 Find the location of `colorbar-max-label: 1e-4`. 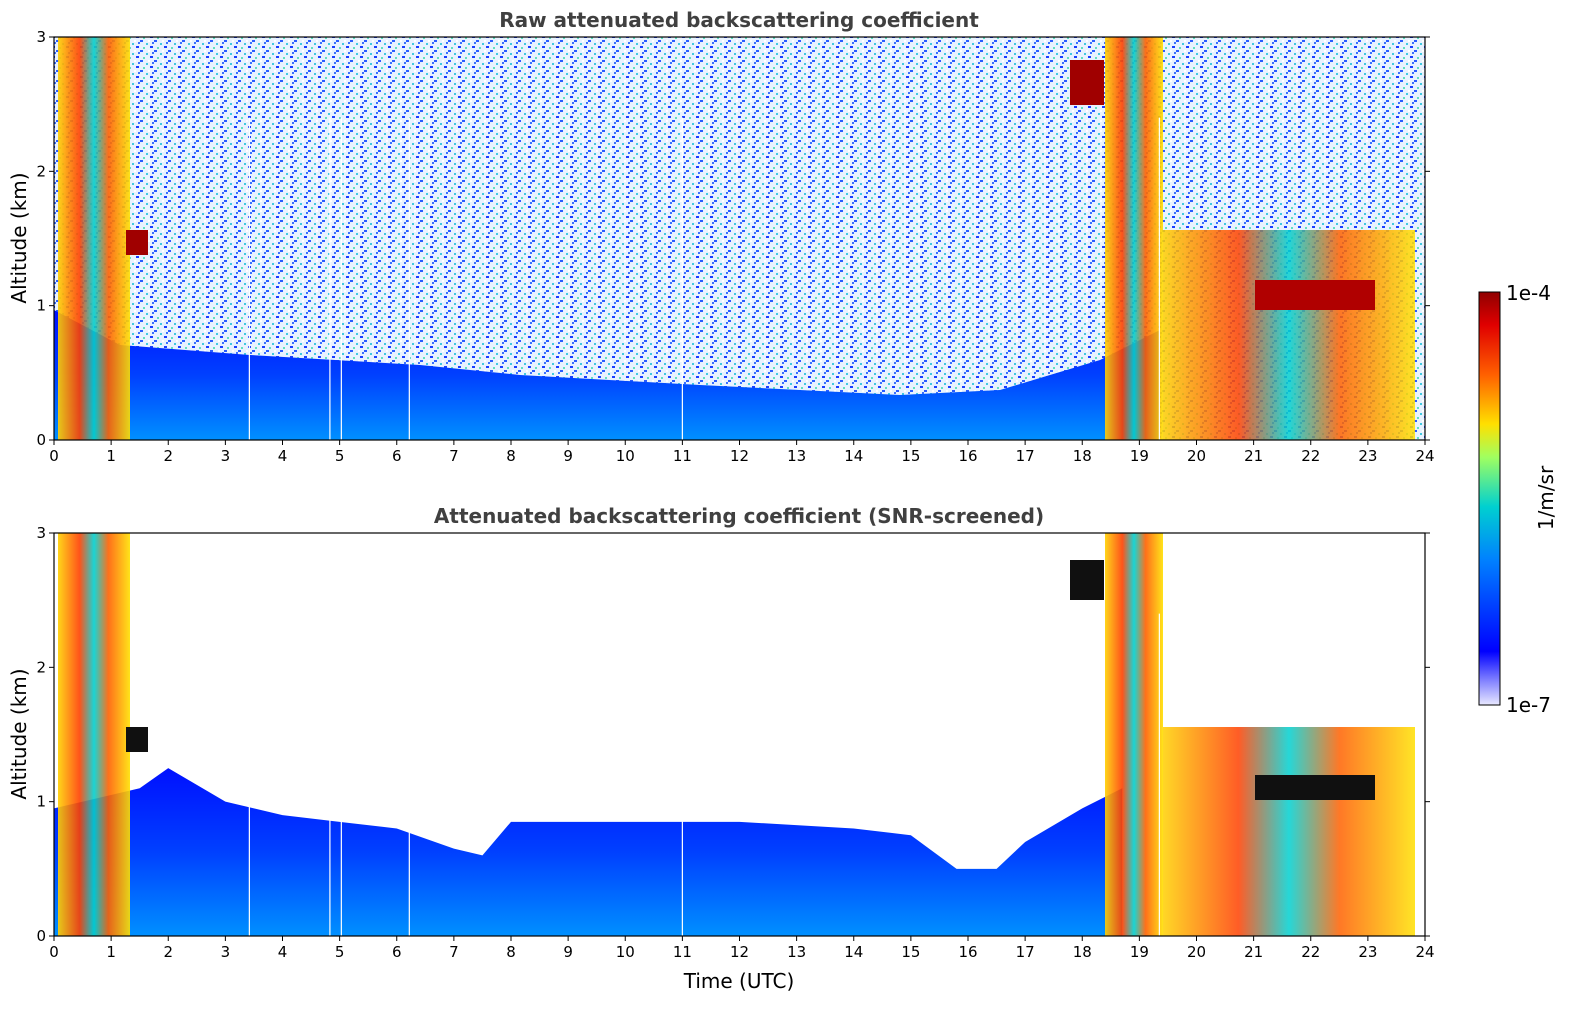

colorbar-max-label: 1e-4 is located at coordinates (1528, 293).